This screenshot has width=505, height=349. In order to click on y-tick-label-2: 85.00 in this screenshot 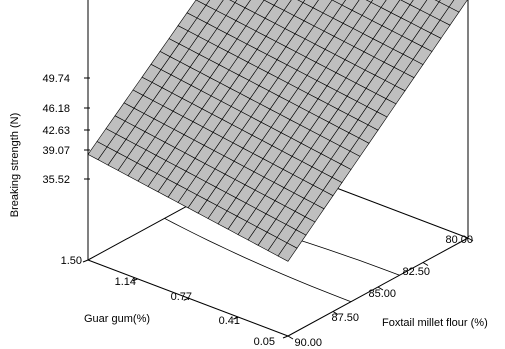, I will do `click(382, 294)`.